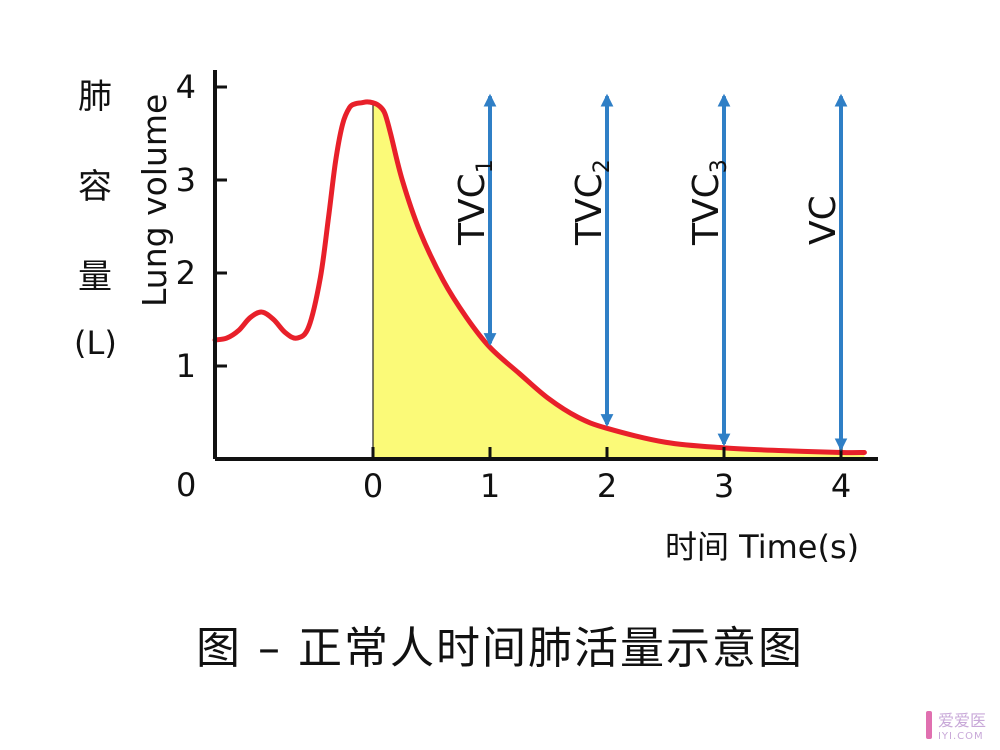 The image size is (1000, 750). I want to click on x-tick-label: 1, so click(490, 486).